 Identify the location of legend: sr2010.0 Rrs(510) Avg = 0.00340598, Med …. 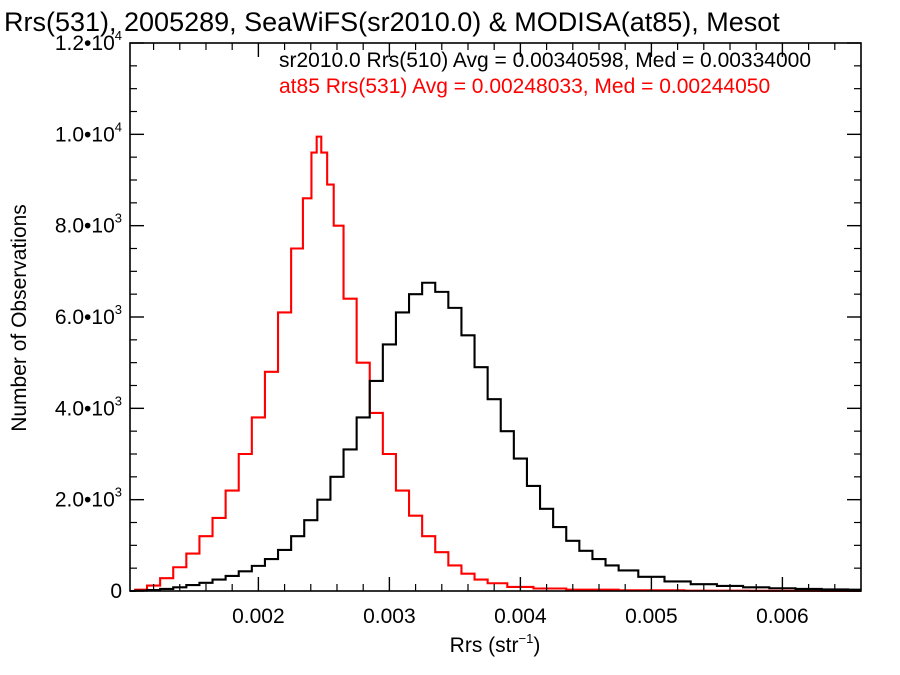
(545, 73).